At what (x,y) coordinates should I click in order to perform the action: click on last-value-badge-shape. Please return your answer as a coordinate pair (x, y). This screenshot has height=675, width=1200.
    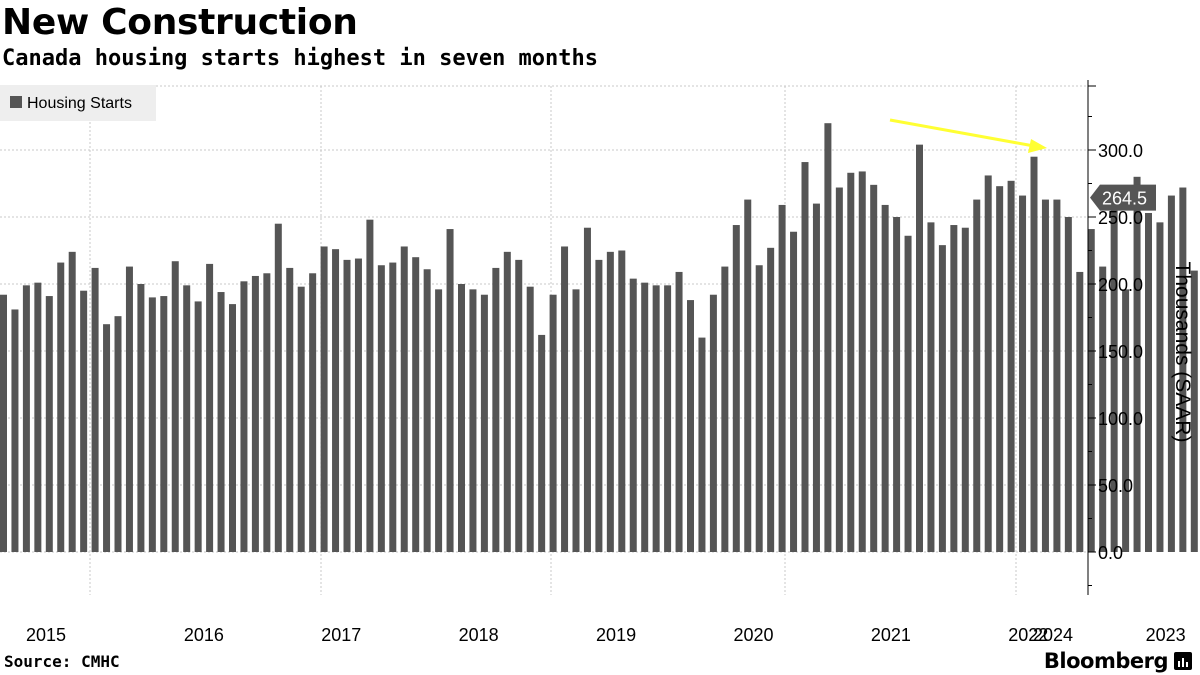
    Looking at the image, I should click on (1123, 197).